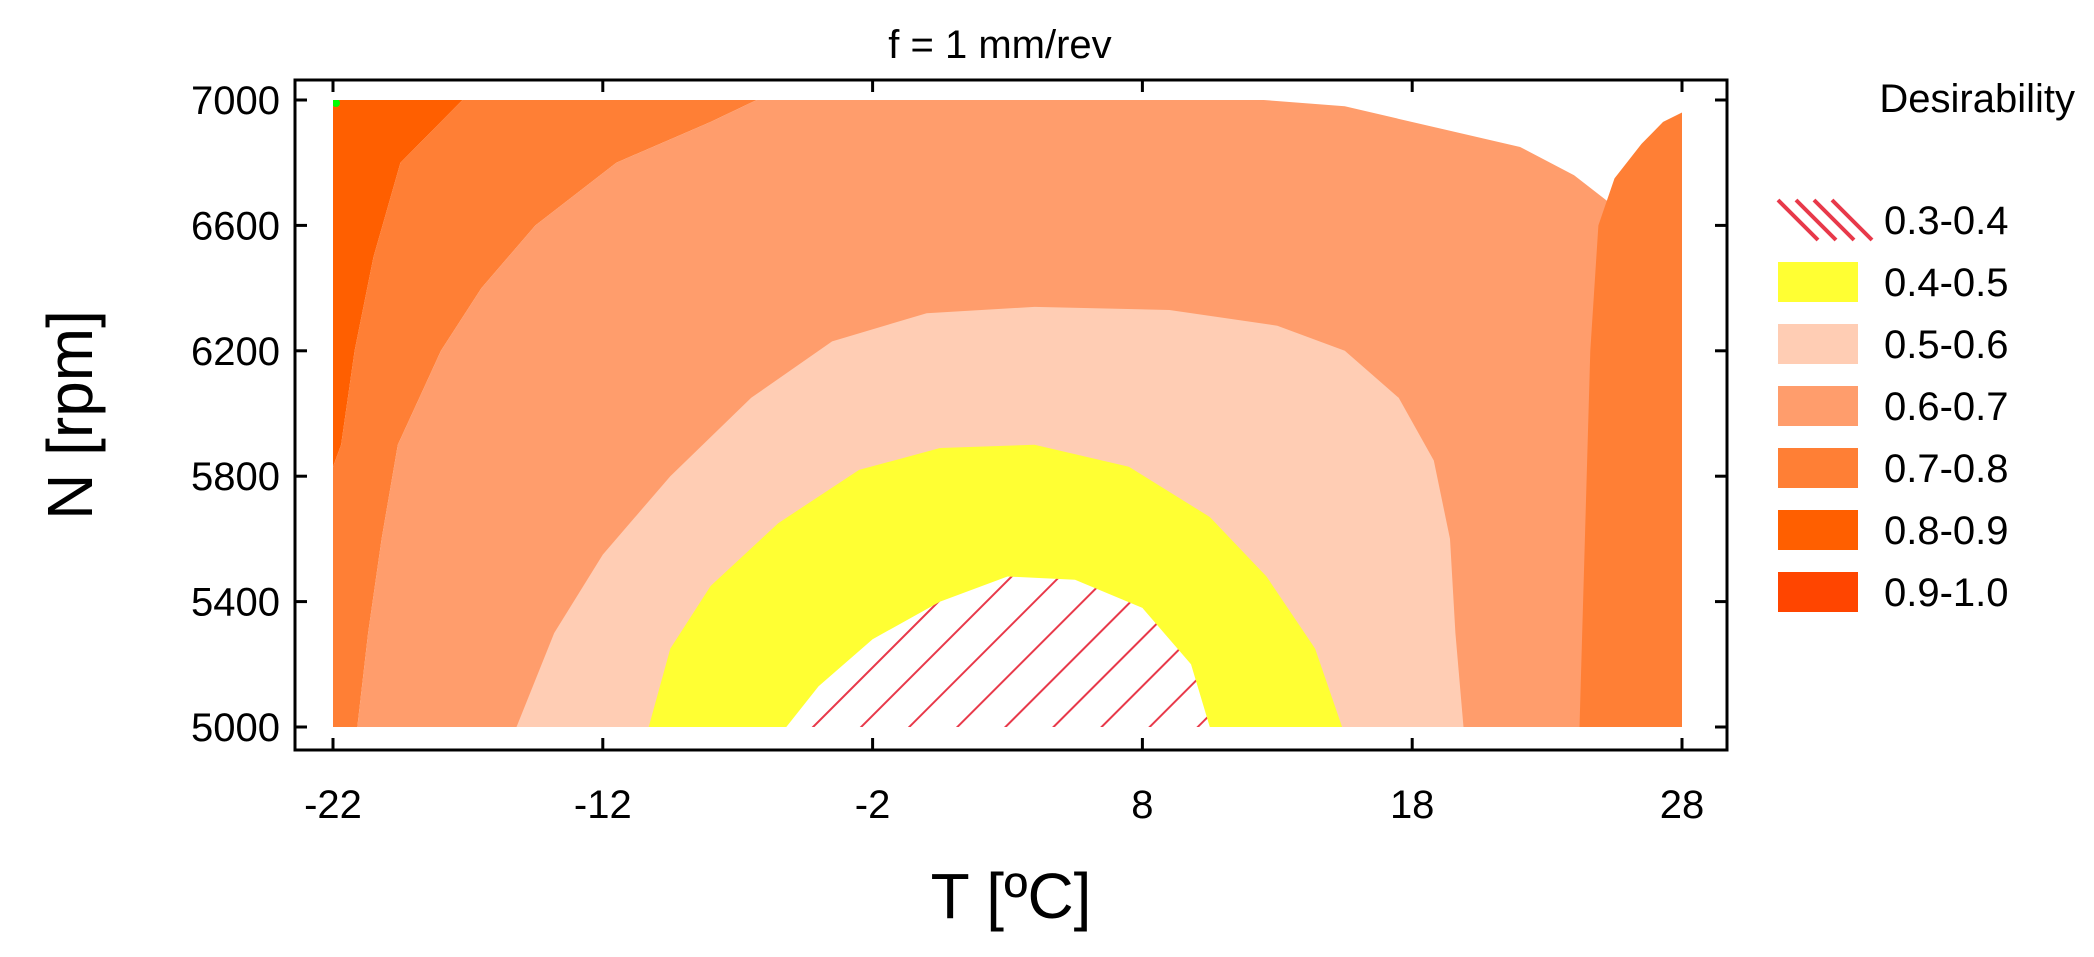  I want to click on x-tick-label: 8, so click(1142, 805).